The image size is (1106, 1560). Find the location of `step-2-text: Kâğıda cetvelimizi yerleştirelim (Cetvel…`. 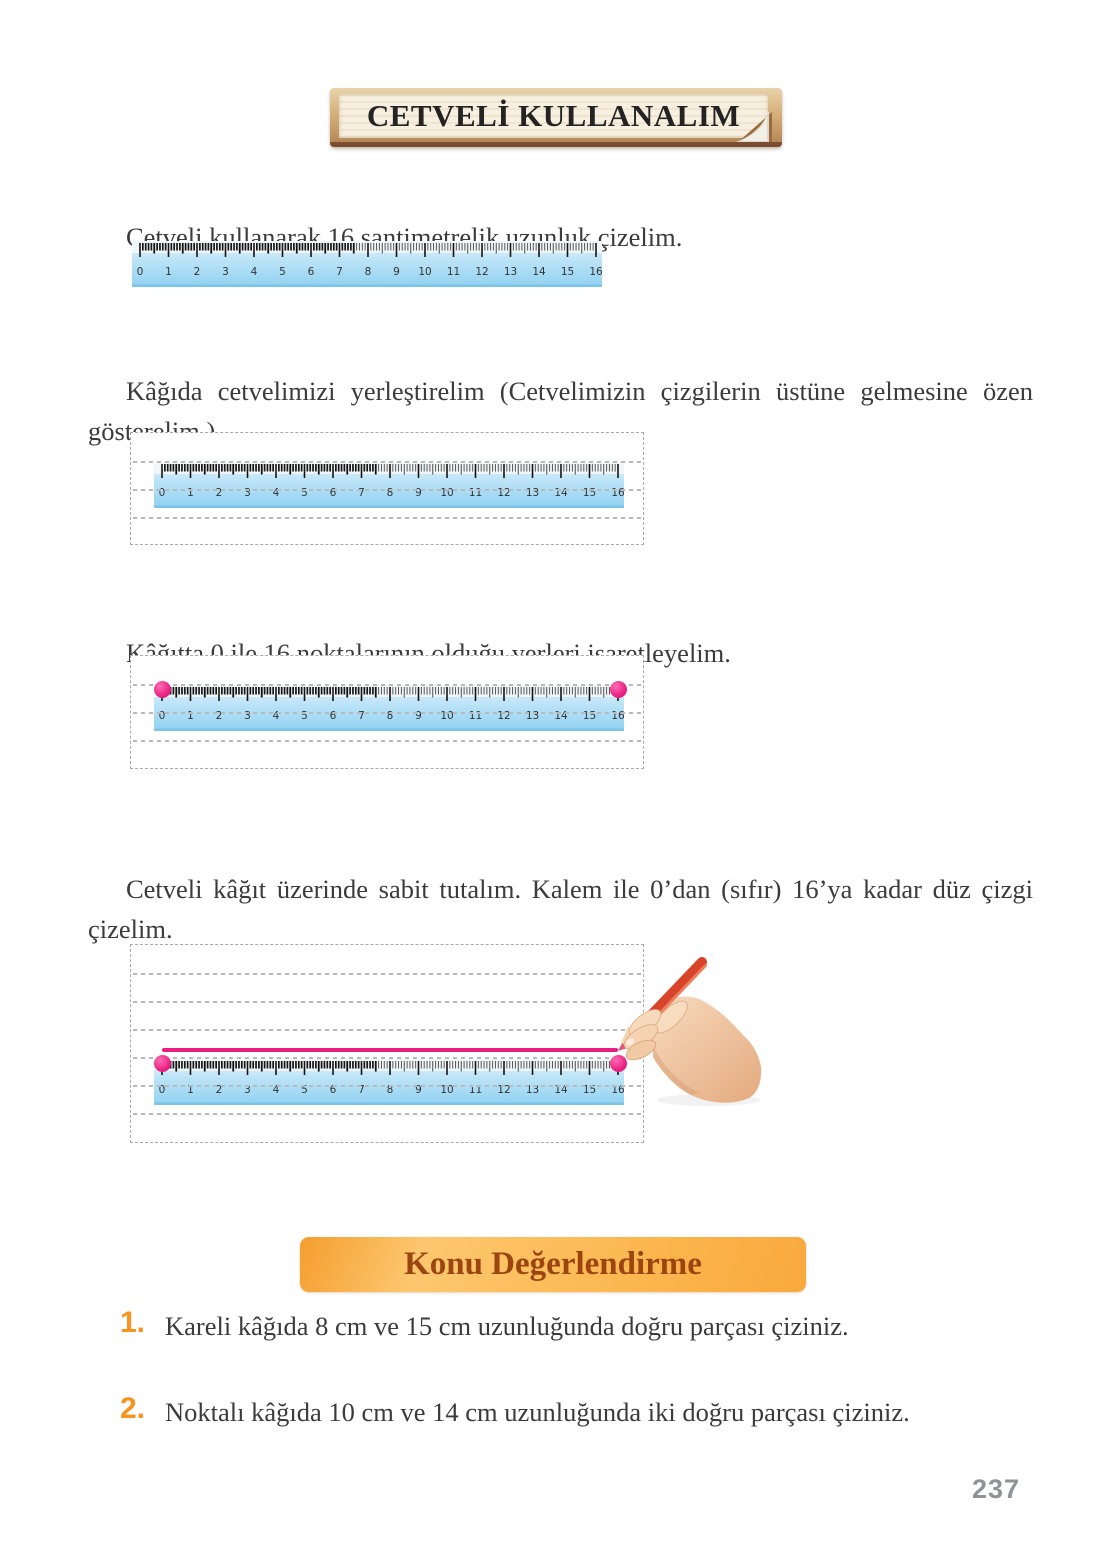

step-2-text: Kâğıda cetvelimizi yerleştirelim (Cetvel… is located at coordinates (560, 410).